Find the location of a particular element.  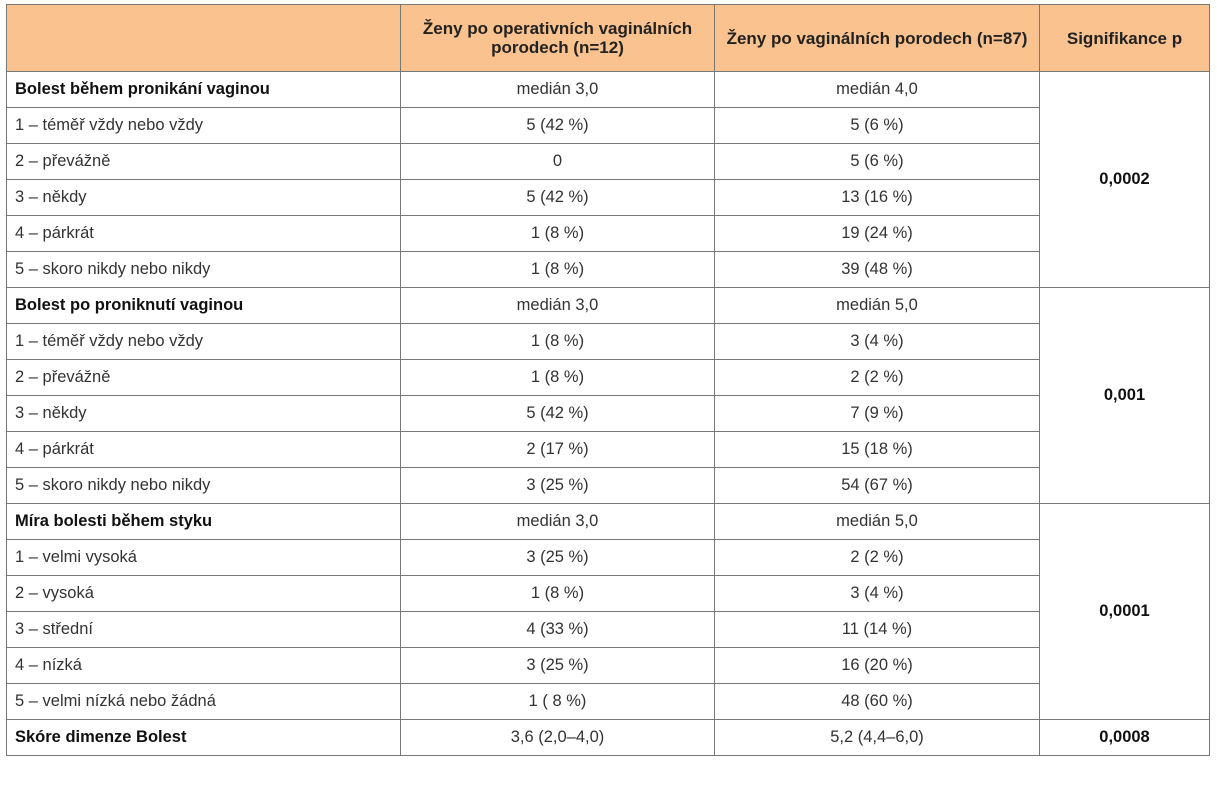

row-vaginal: 16 (20 %) is located at coordinates (877, 665).